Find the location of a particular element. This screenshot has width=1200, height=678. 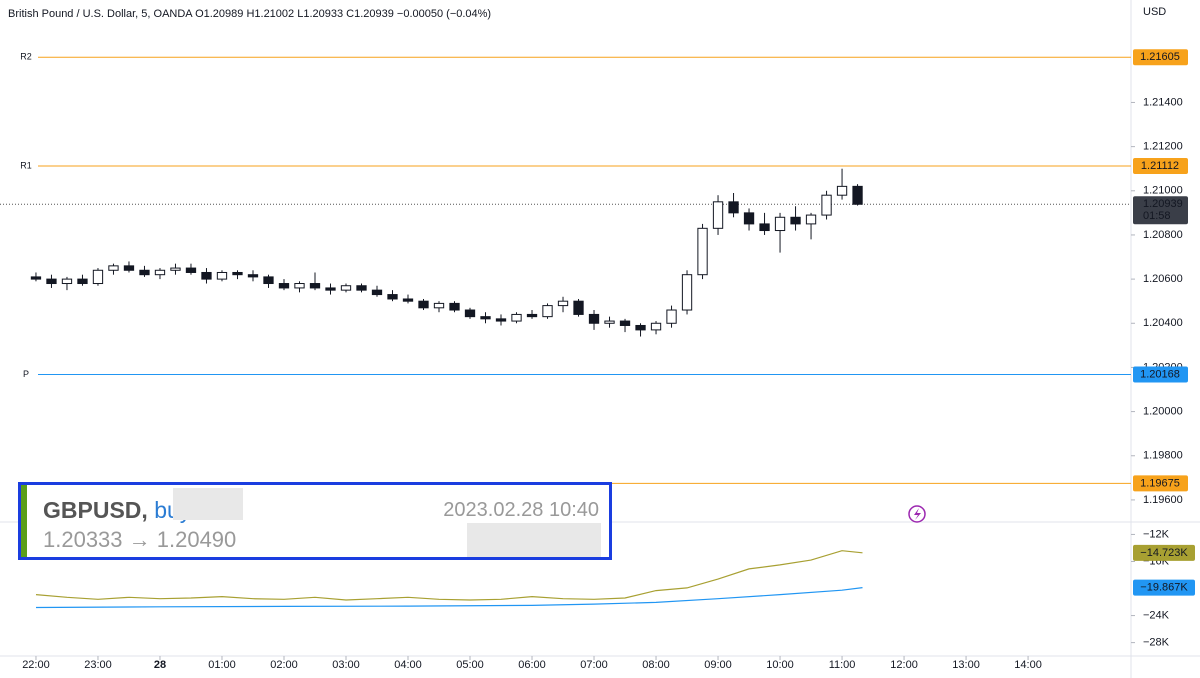

indicator-value-label: −14.723K is located at coordinates (1164, 553).